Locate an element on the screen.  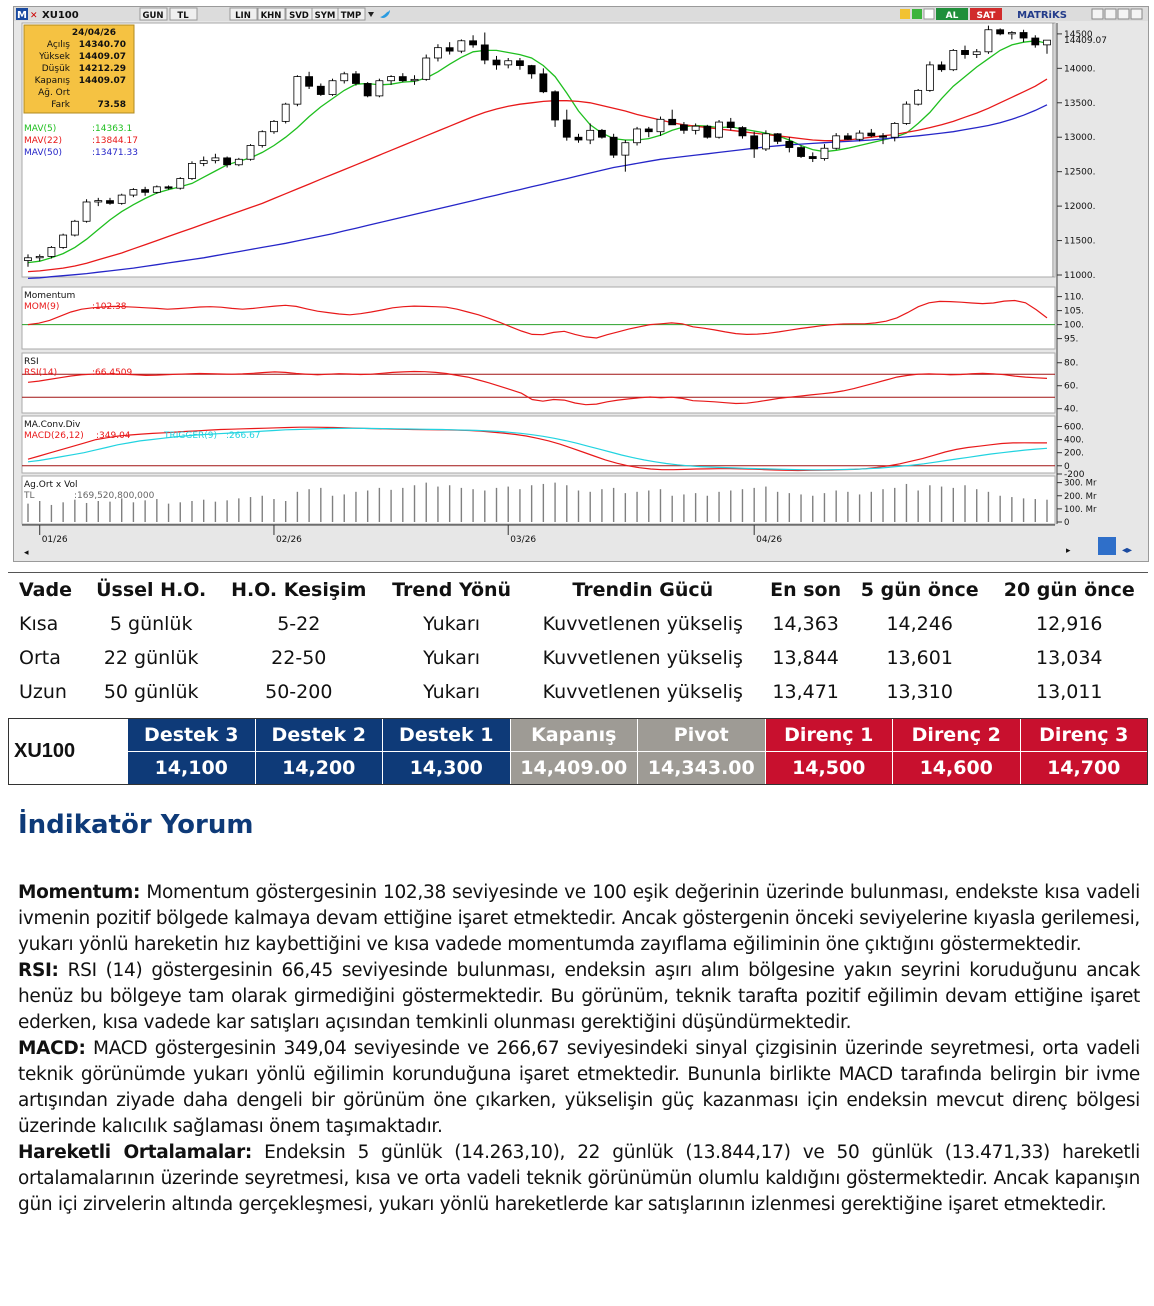
level-label: Kapanış is located at coordinates (573, 735).